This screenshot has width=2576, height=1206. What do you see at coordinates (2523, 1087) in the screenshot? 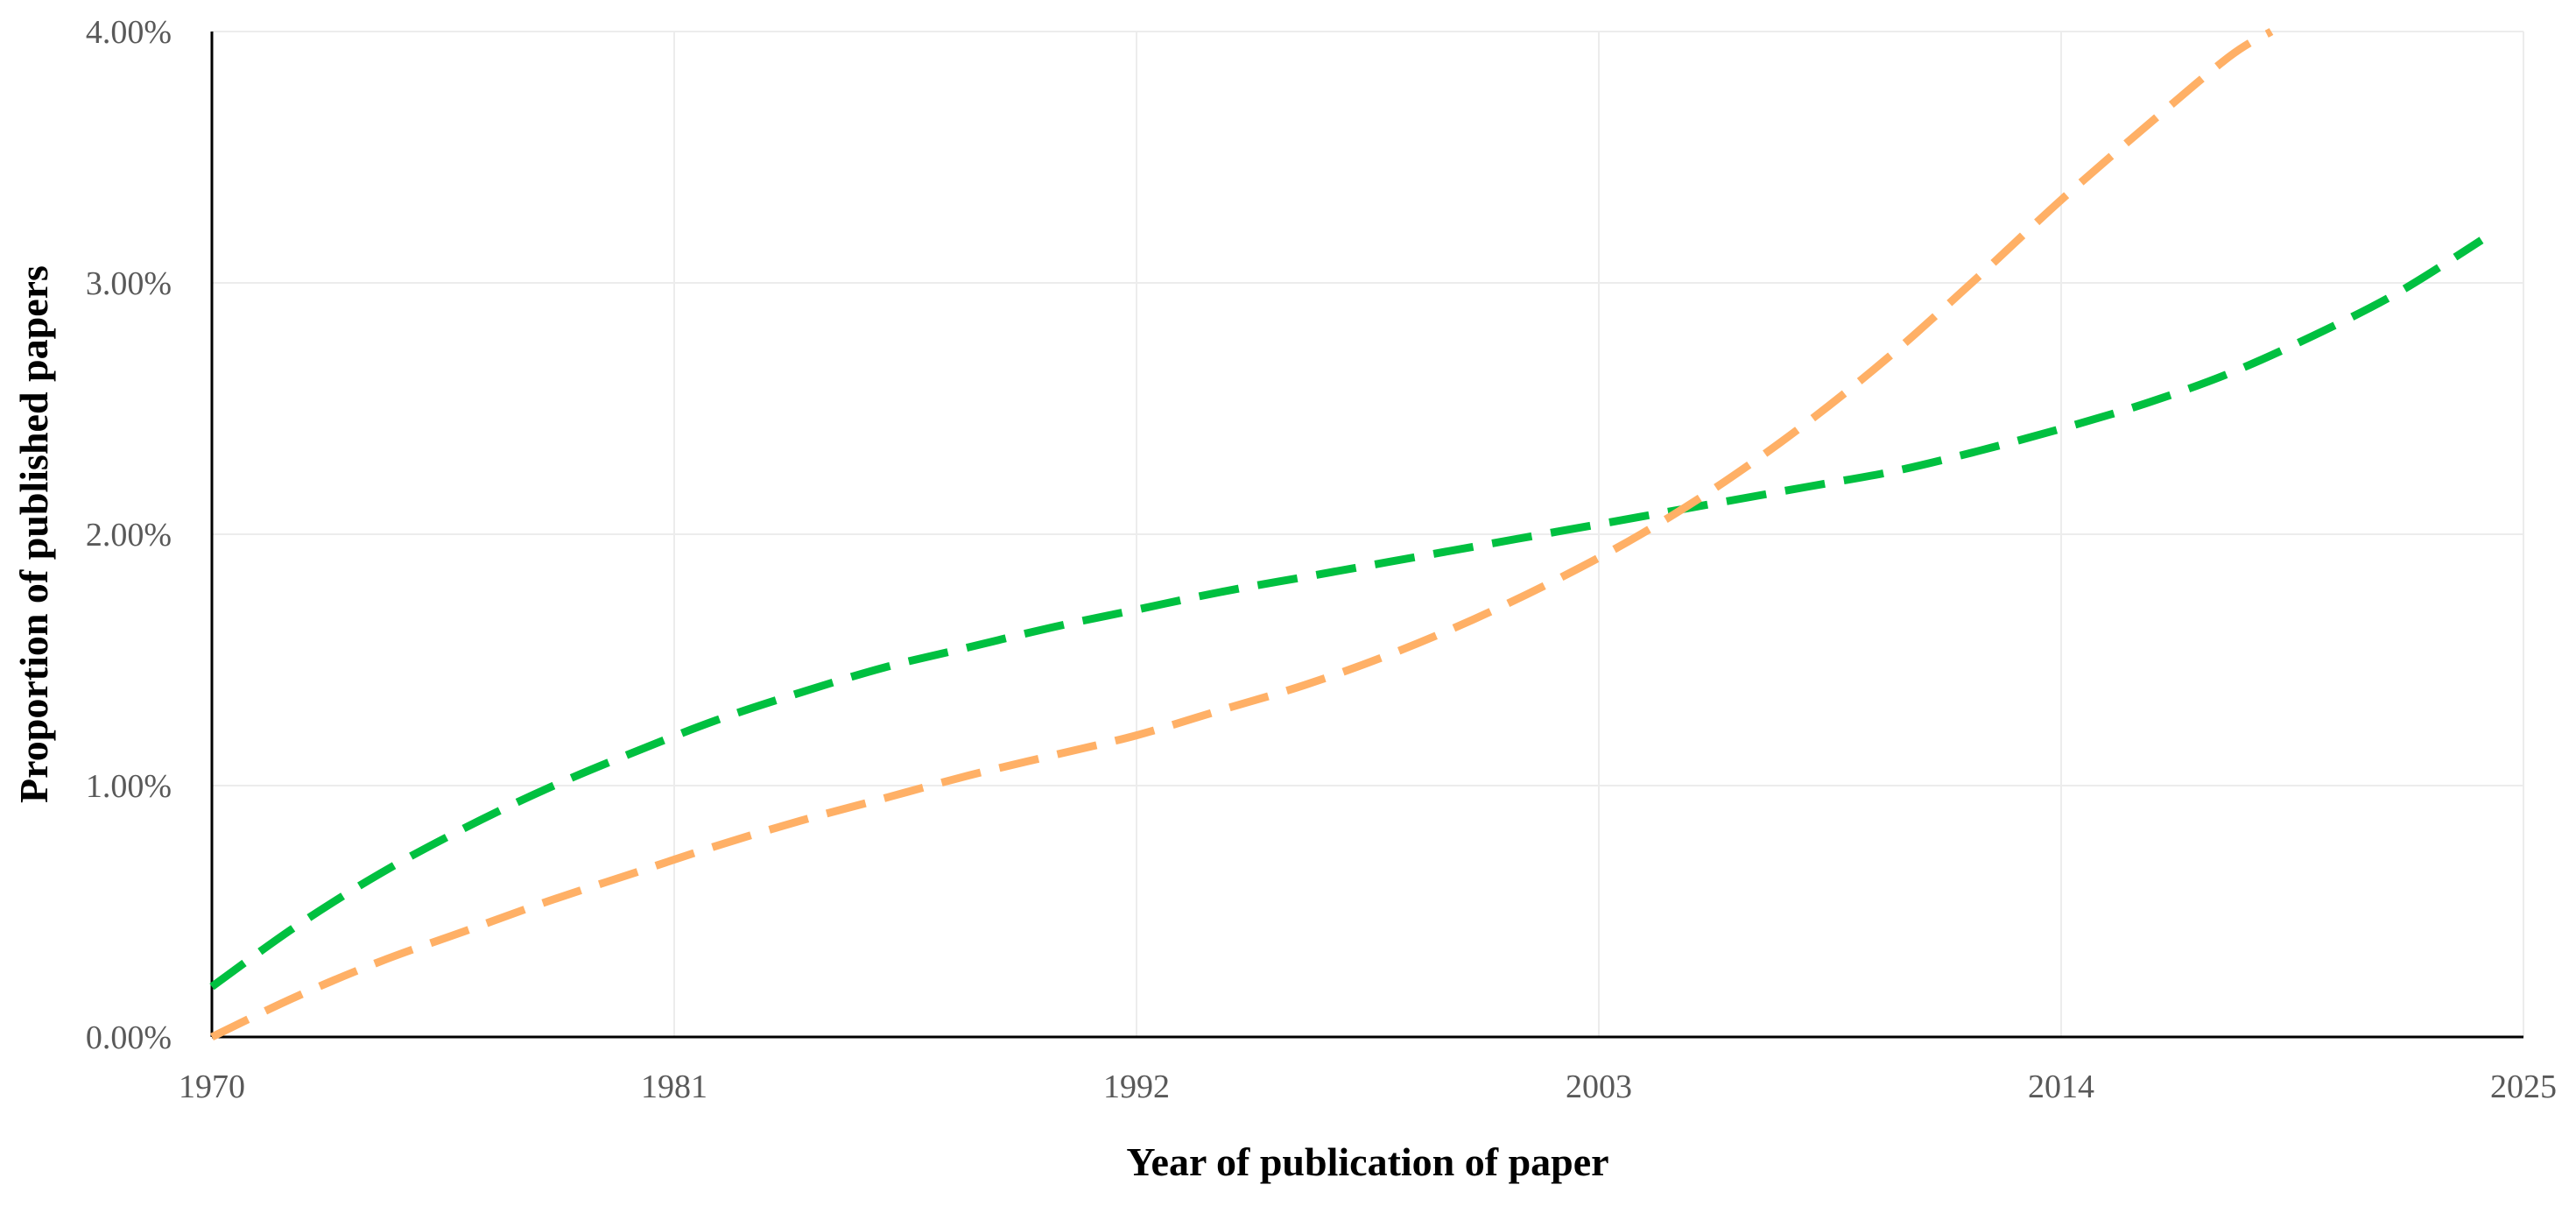
I see `x-tick-label: 2025` at bounding box center [2523, 1087].